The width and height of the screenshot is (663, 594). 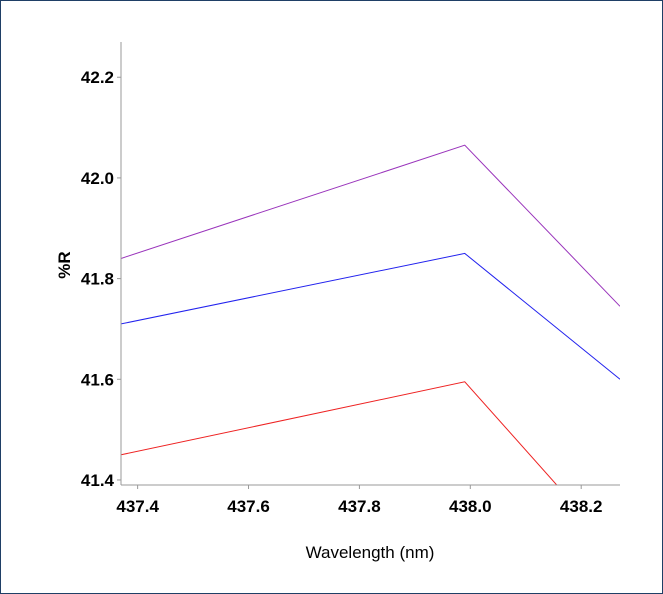 I want to click on x-tick-label: 437.8, so click(x=359, y=506).